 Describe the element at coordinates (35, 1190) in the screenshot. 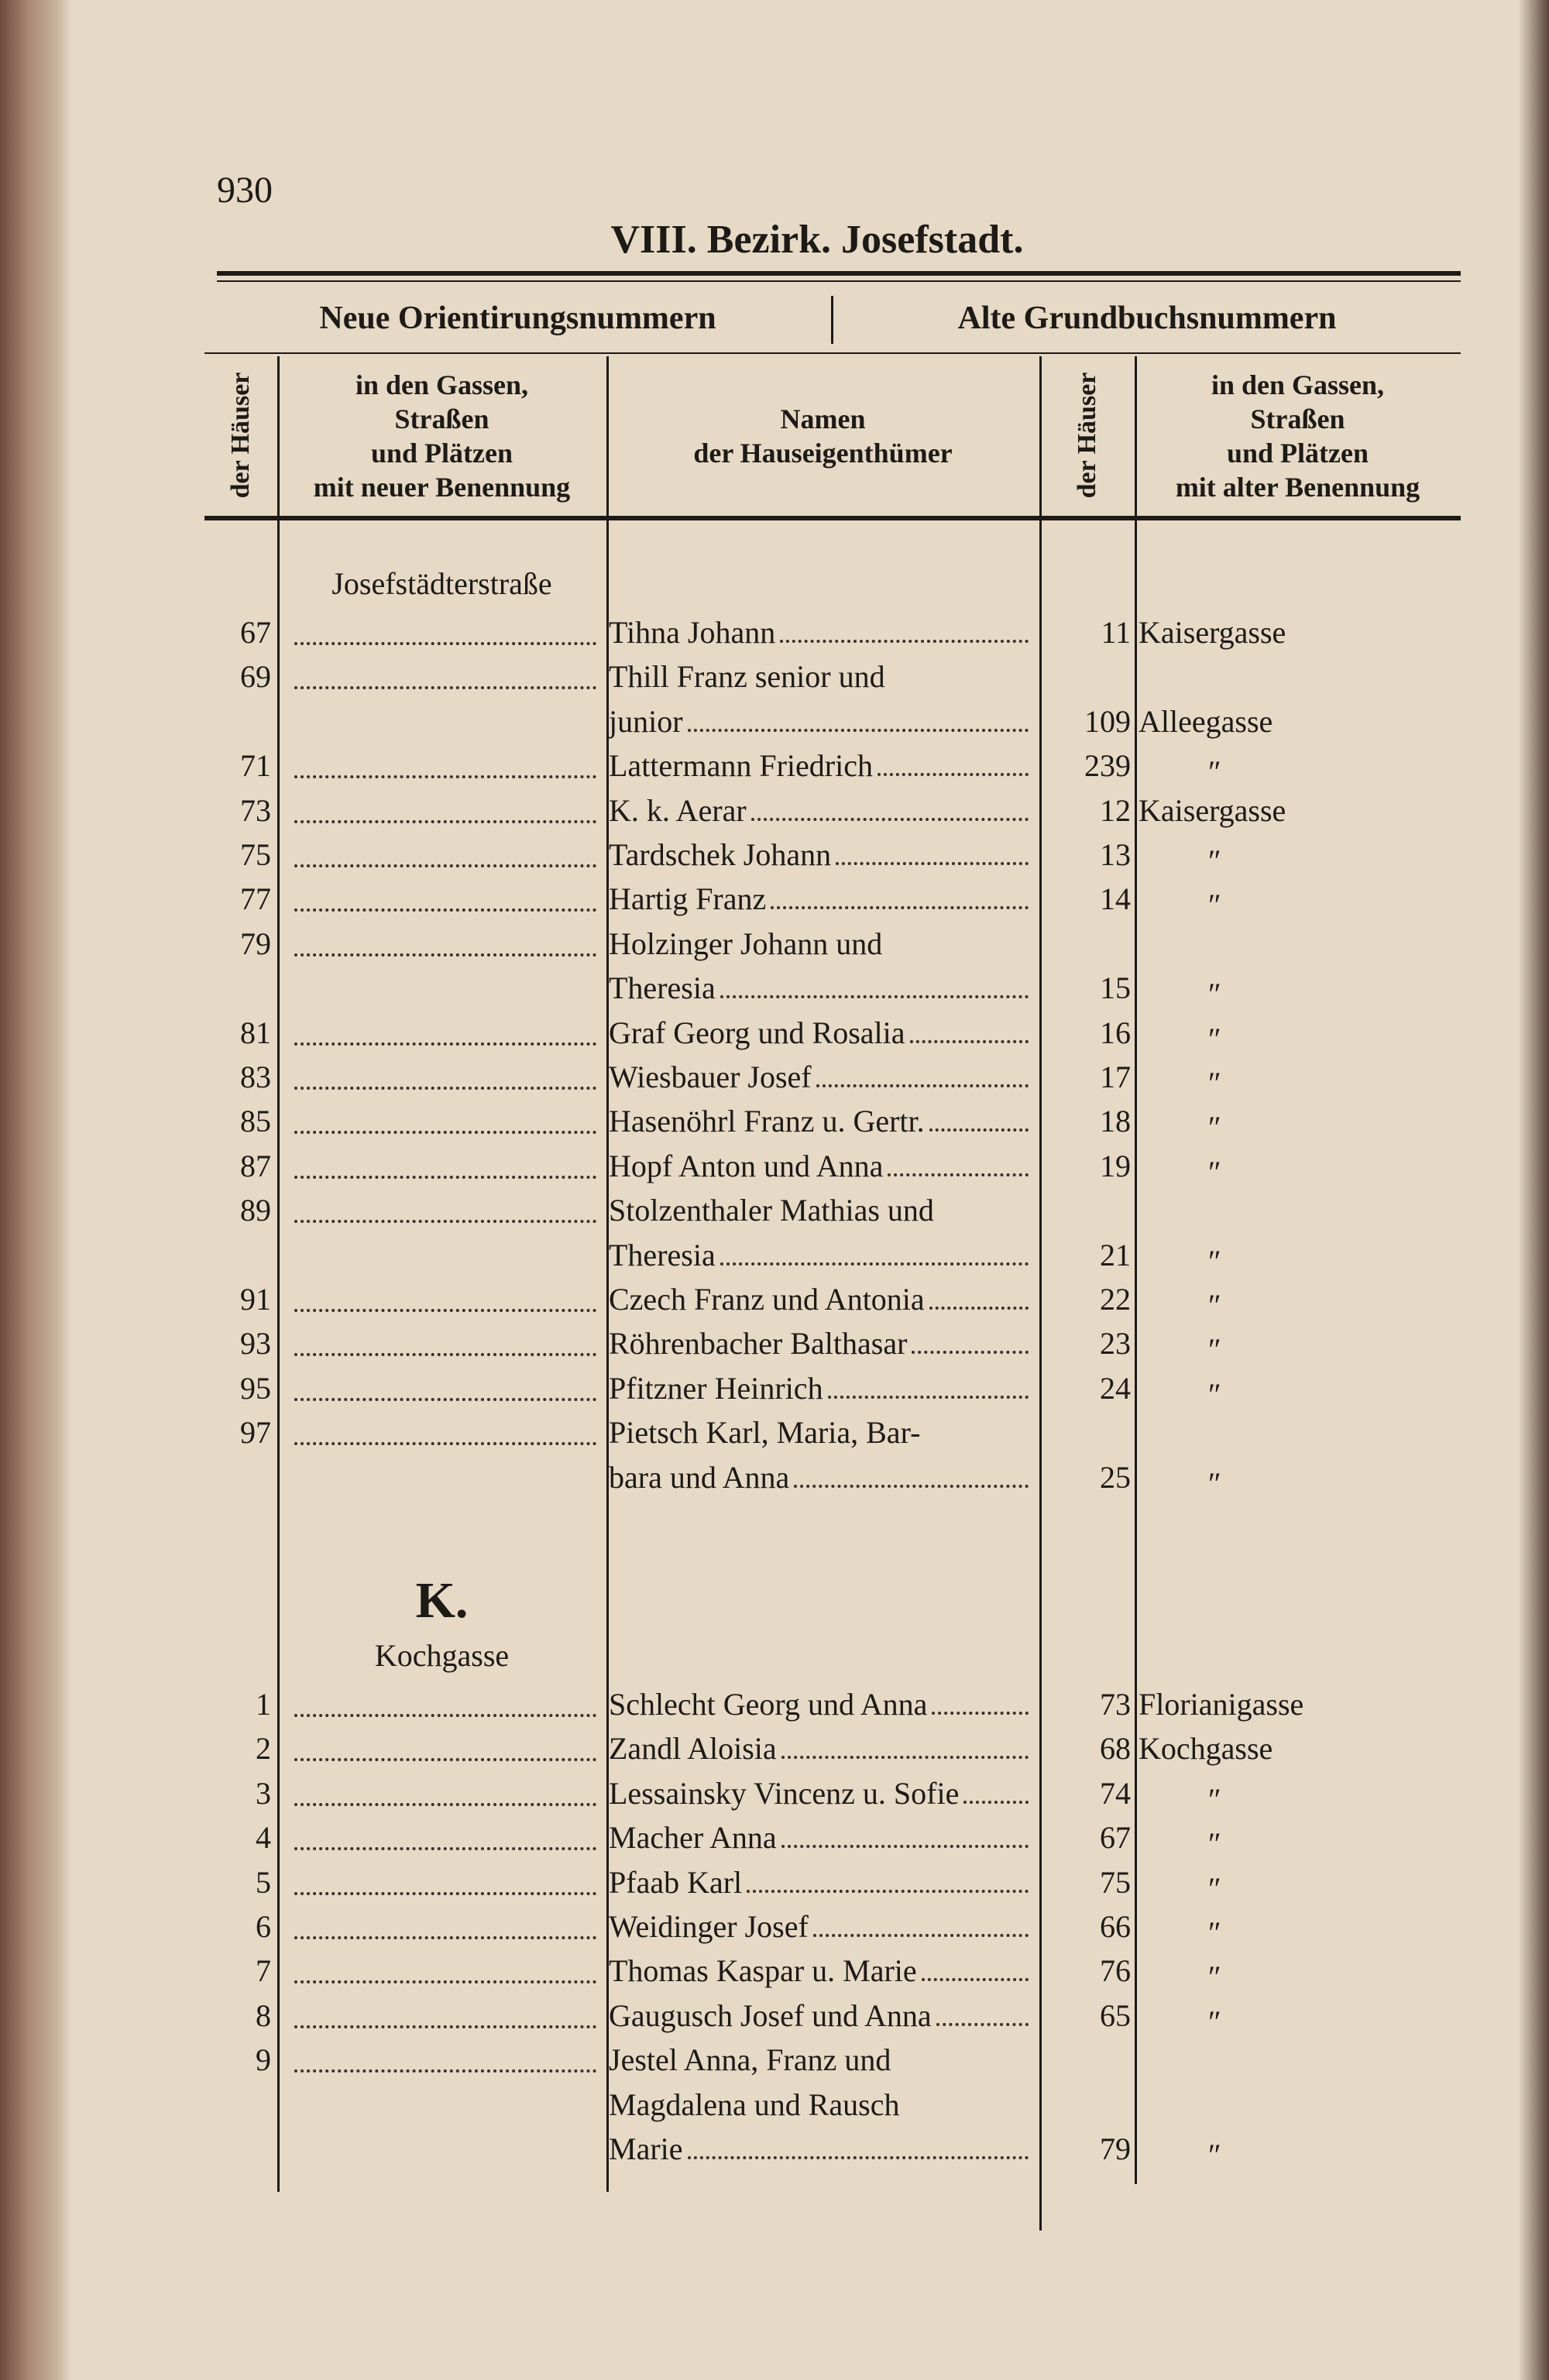

I see `book-edge` at that location.